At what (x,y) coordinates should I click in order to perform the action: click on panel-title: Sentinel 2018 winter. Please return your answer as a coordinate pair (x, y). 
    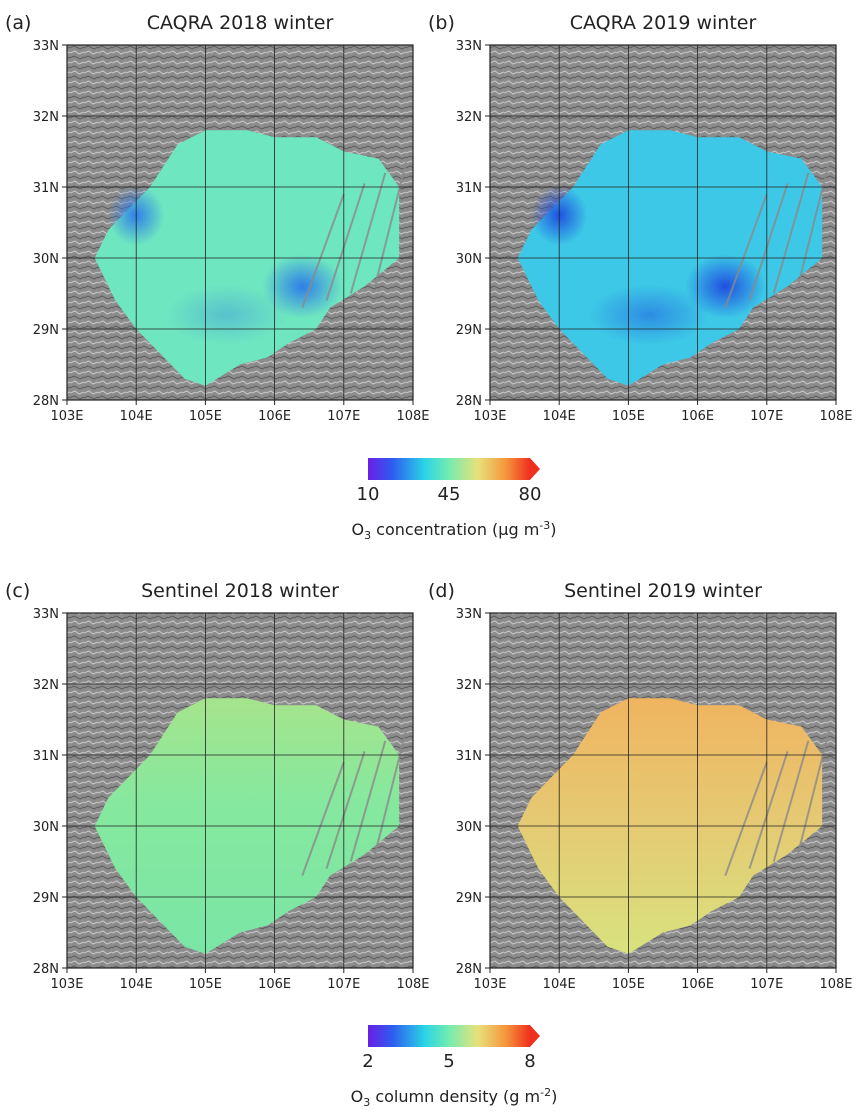
    Looking at the image, I should click on (240, 591).